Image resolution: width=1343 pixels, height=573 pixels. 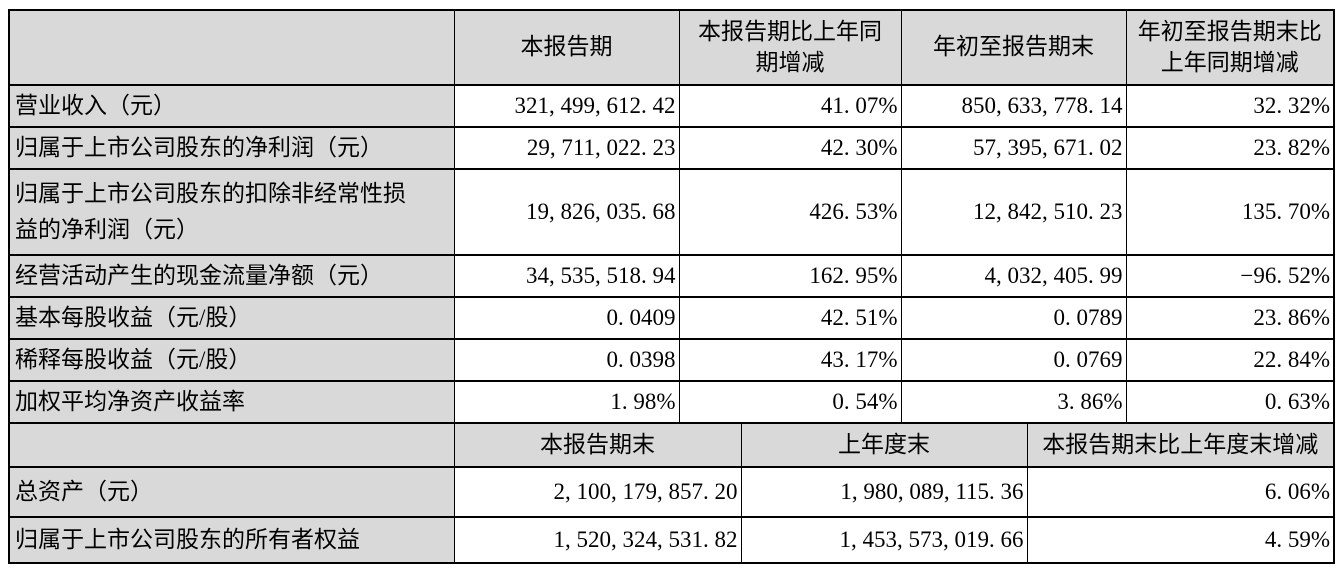 I want to click on value-cell: 1, 980, 089, 115. 36, so click(x=884, y=492).